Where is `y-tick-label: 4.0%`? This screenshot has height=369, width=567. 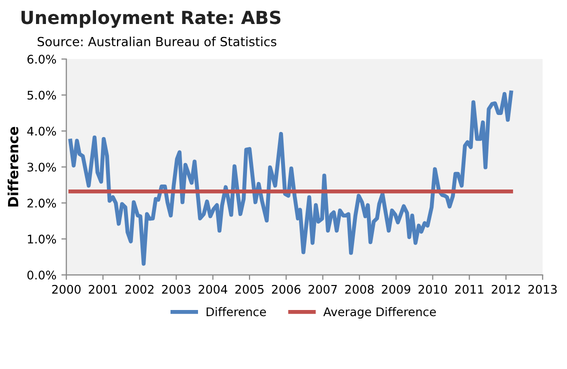
y-tick-label: 4.0% is located at coordinates (41, 131).